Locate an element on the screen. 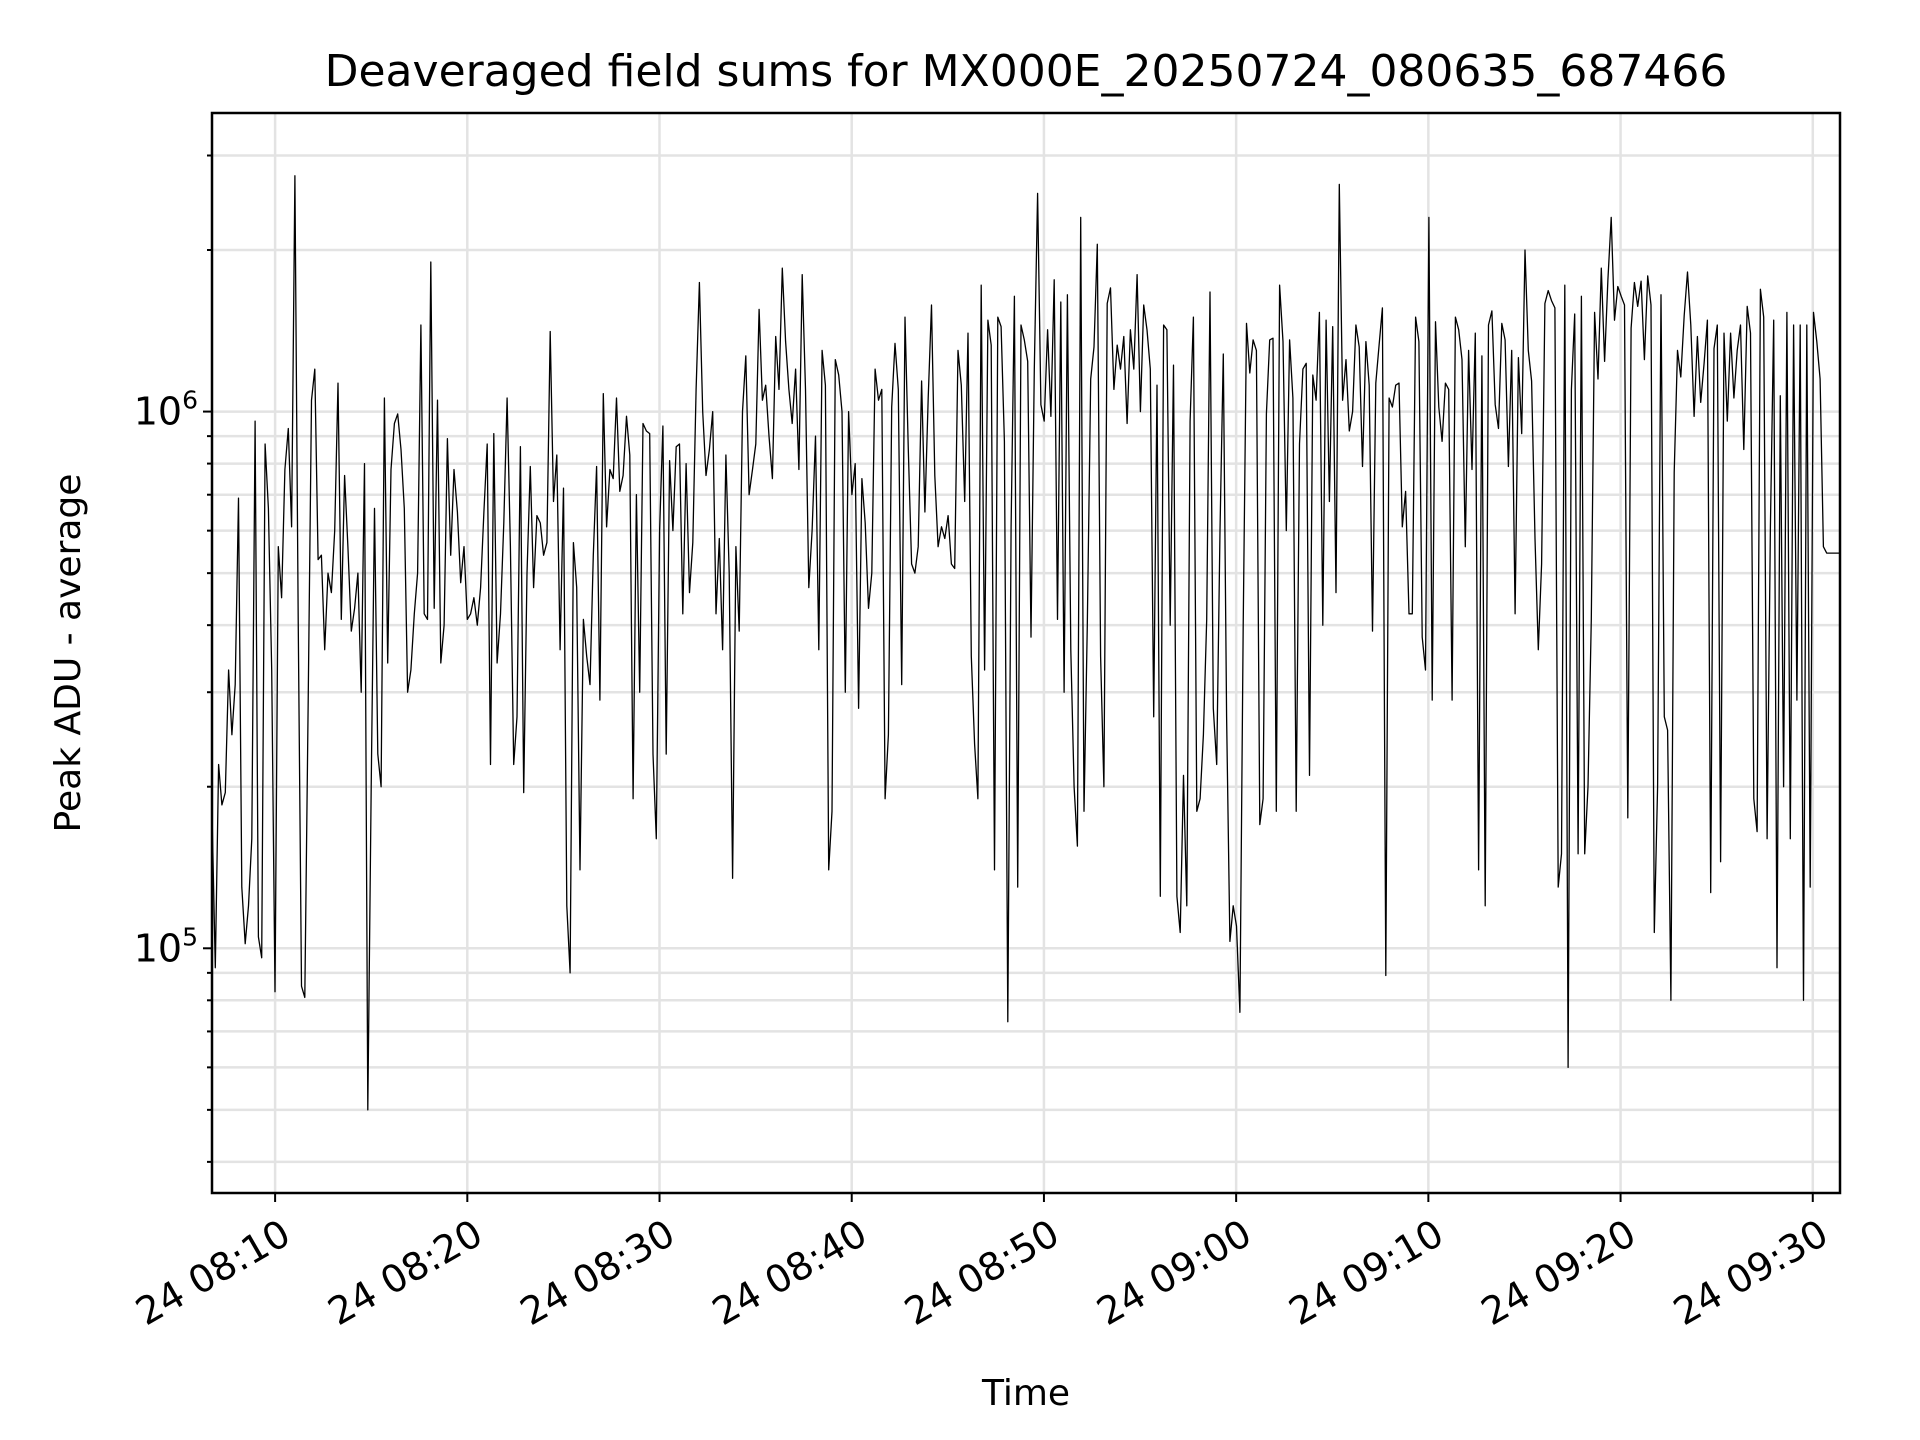 The width and height of the screenshot is (1920, 1440). y-tick-label: 105 is located at coordinates (166, 946).